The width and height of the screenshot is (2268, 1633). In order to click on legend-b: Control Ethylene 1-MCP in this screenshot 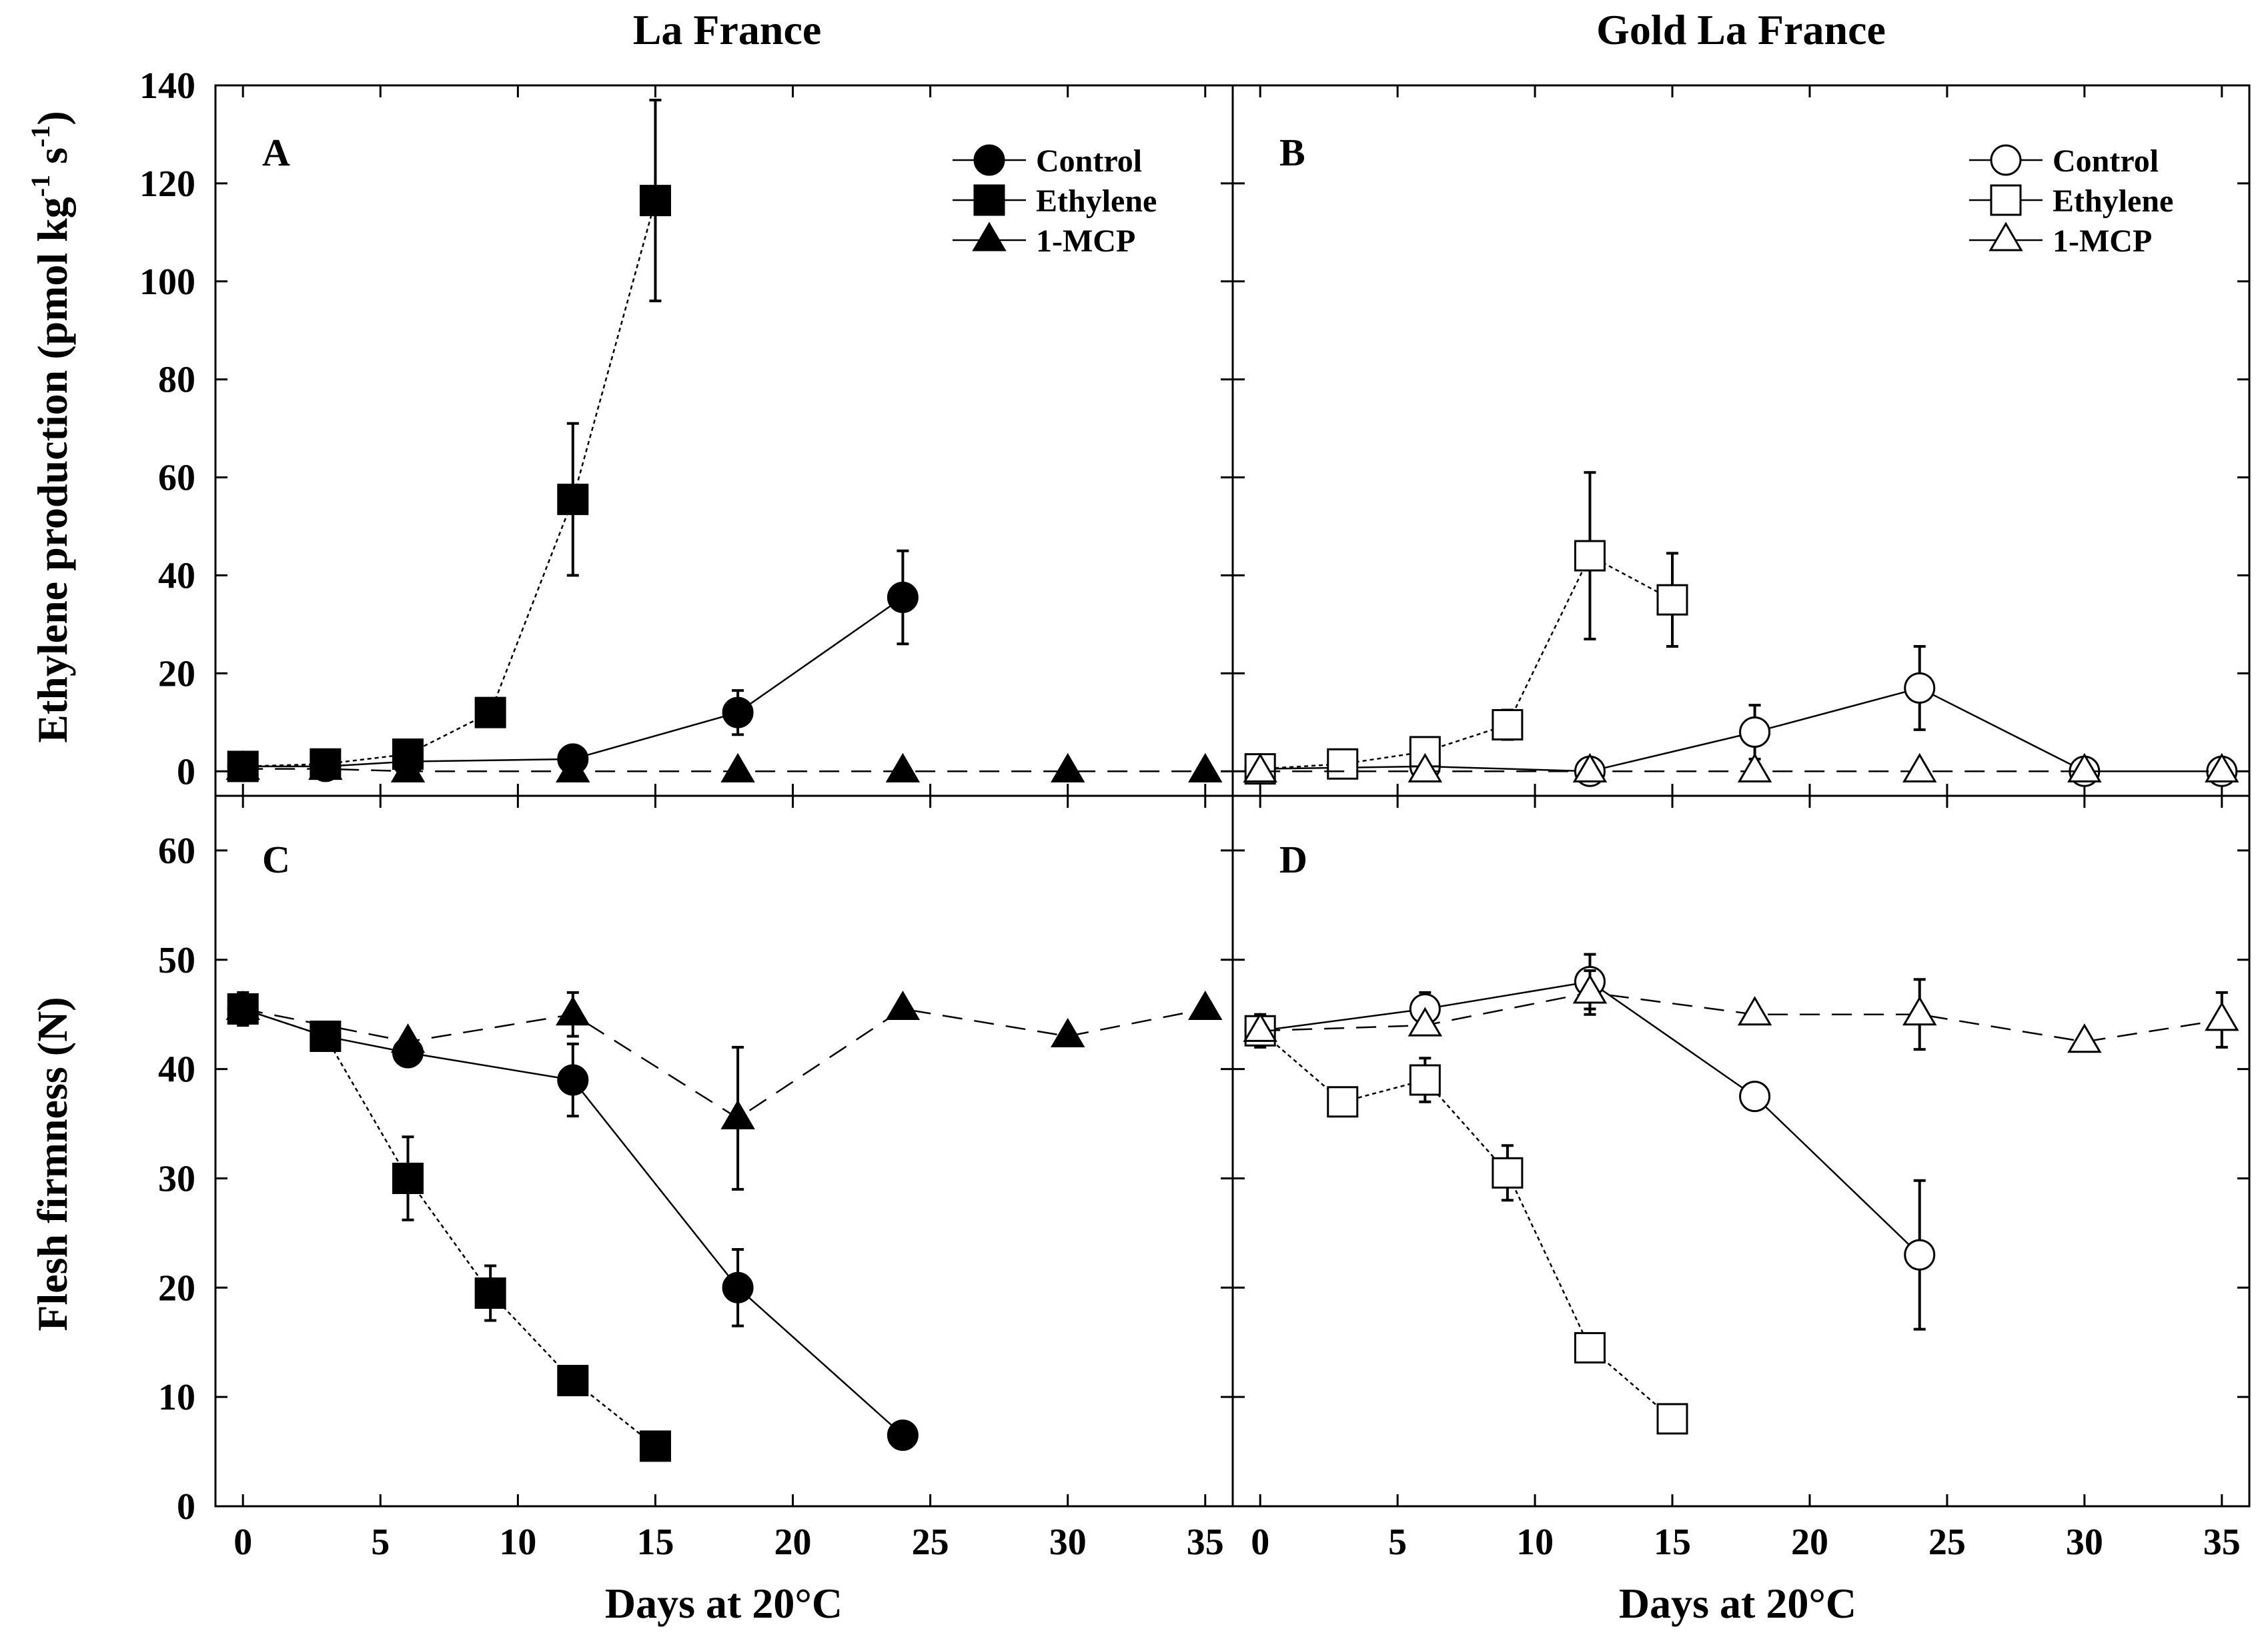, I will do `click(2071, 201)`.